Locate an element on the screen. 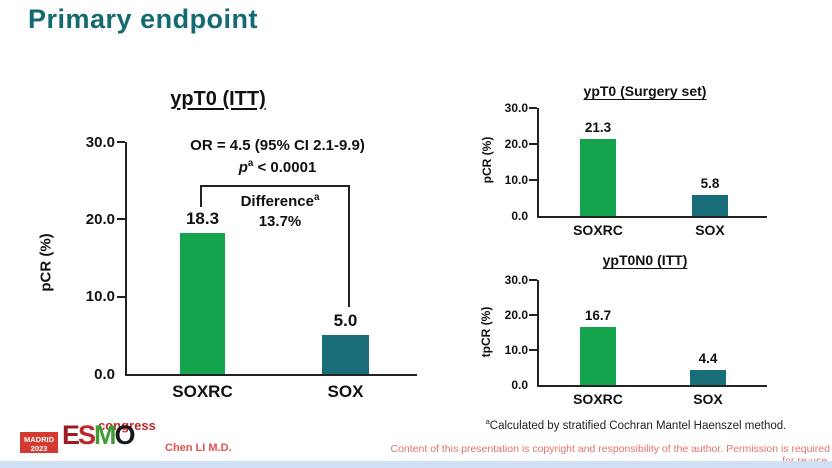 The image size is (832, 468). madrid-2023-badge: MADRID 2023 is located at coordinates (39, 442).